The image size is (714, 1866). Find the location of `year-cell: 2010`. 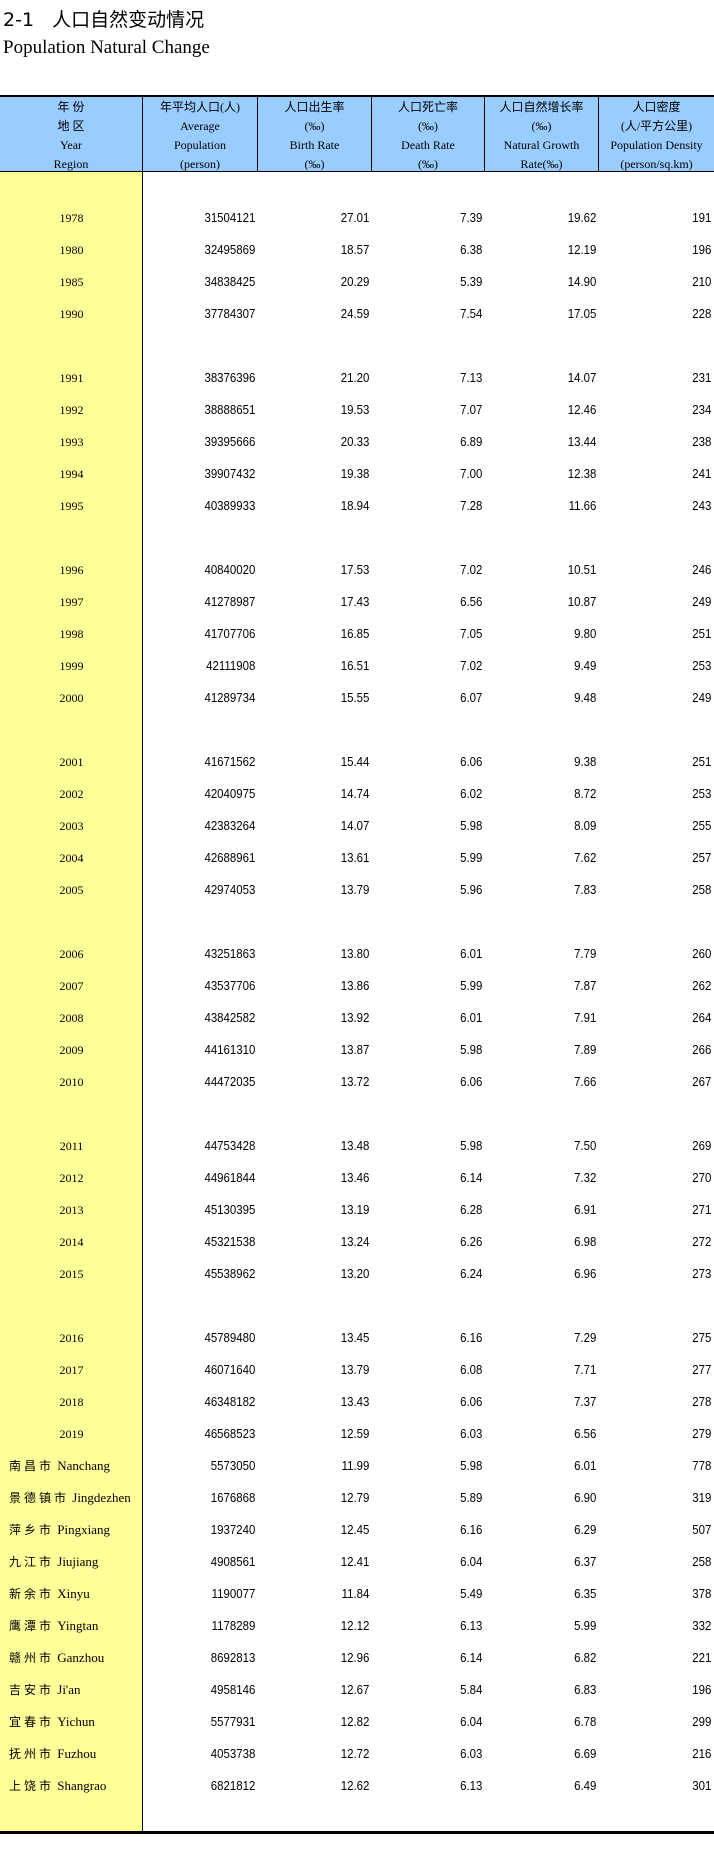

year-cell: 2010 is located at coordinates (71, 1082).